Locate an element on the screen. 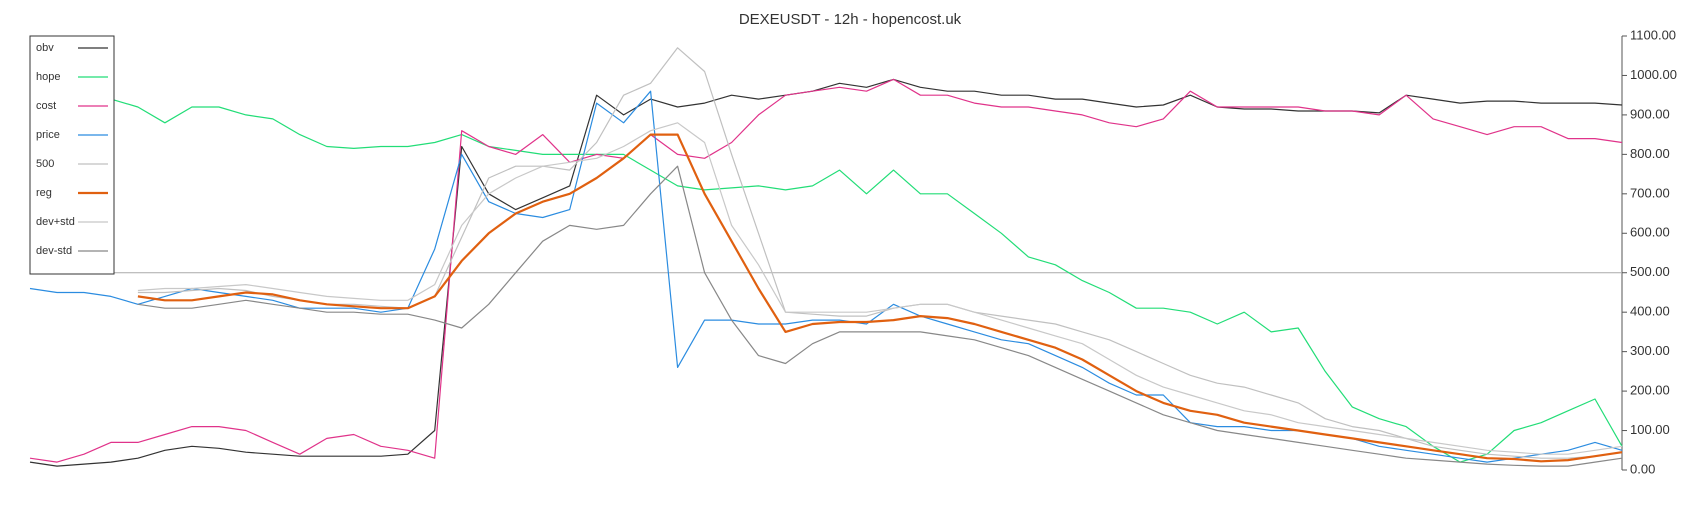 The image size is (1700, 505). legend-label: 500 is located at coordinates (45, 164).